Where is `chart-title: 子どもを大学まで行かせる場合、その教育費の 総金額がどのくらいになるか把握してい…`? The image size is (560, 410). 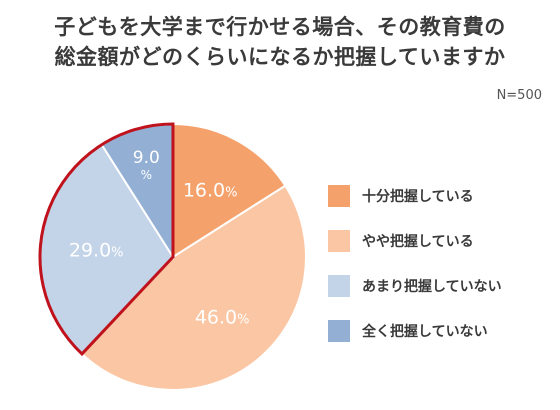 chart-title: 子どもを大学まで行かせる場合、その教育費の 総金額がどのくらいになるか把握してい… is located at coordinates (280, 42).